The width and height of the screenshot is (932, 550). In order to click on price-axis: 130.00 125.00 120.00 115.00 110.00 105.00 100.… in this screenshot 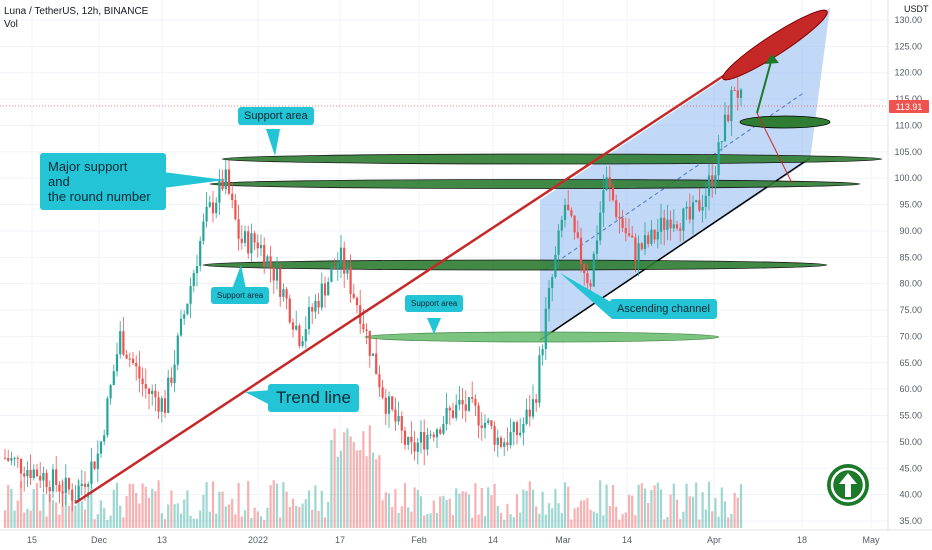, I will do `click(904, 265)`.